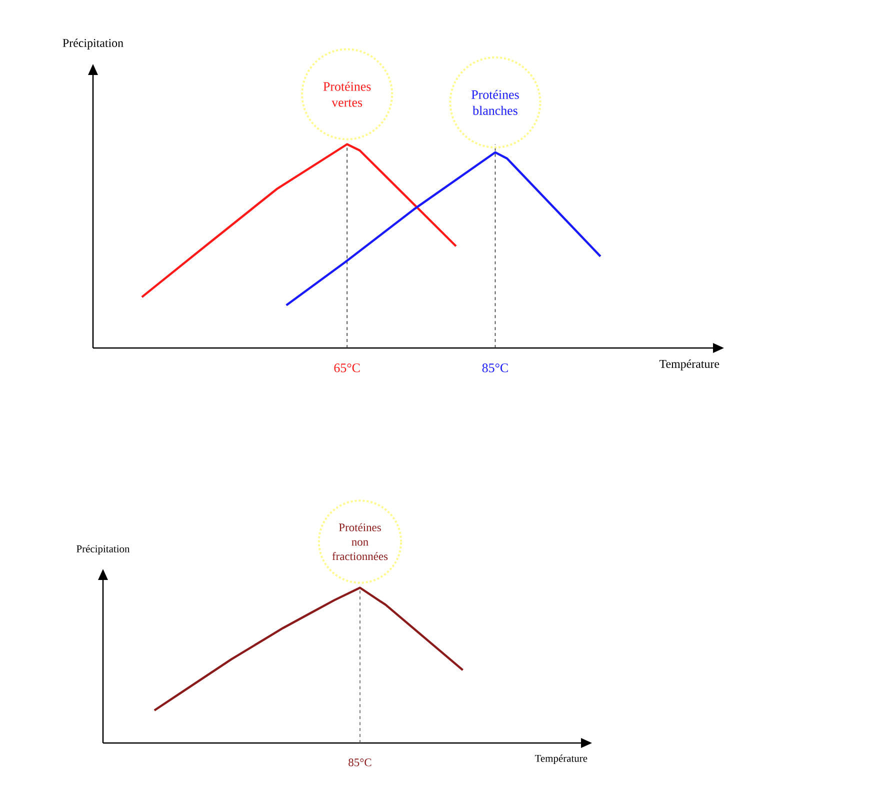 The image size is (895, 785). I want to click on text: Protéines non fractionnées, so click(360, 541).